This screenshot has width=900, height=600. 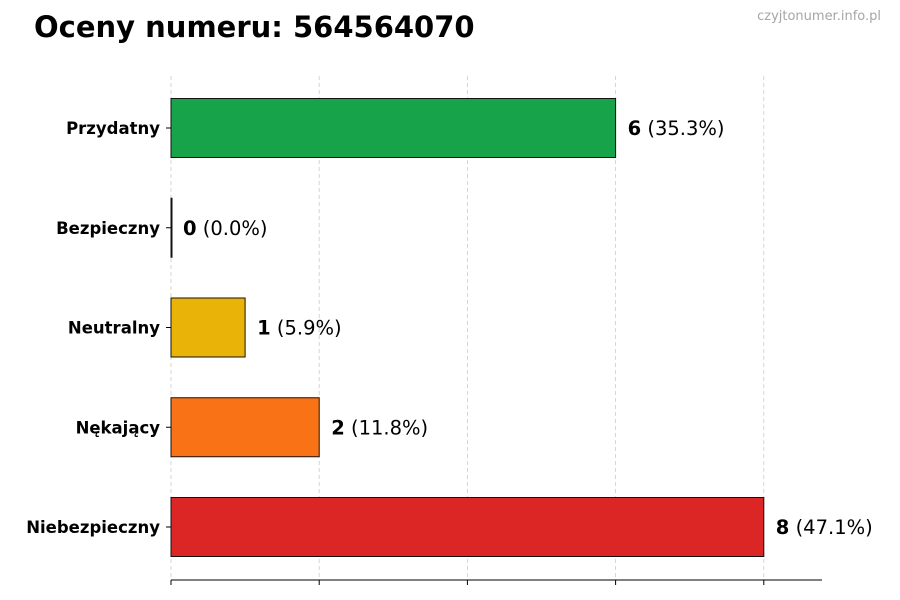 What do you see at coordinates (114, 328) in the screenshot?
I see `category-label: Neutralny` at bounding box center [114, 328].